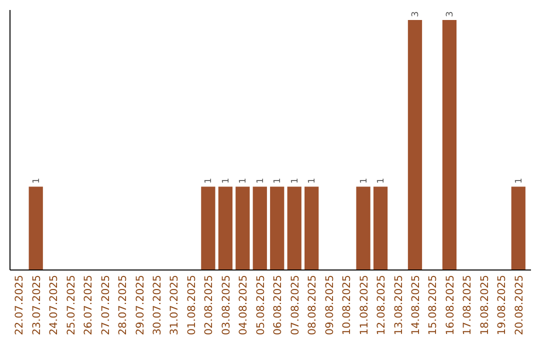  What do you see at coordinates (398, 305) in the screenshot?
I see `x-tick-label: 13.08.2025` at bounding box center [398, 305].